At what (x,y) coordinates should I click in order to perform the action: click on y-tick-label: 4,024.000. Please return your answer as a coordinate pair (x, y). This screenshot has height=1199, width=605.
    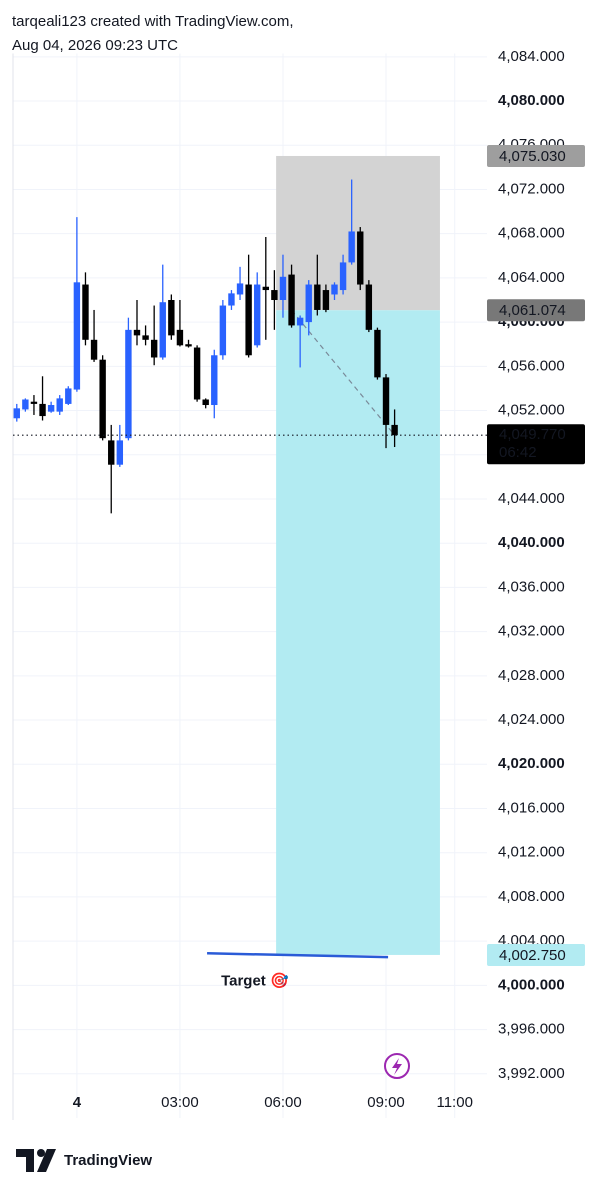
    Looking at the image, I should click on (531, 719).